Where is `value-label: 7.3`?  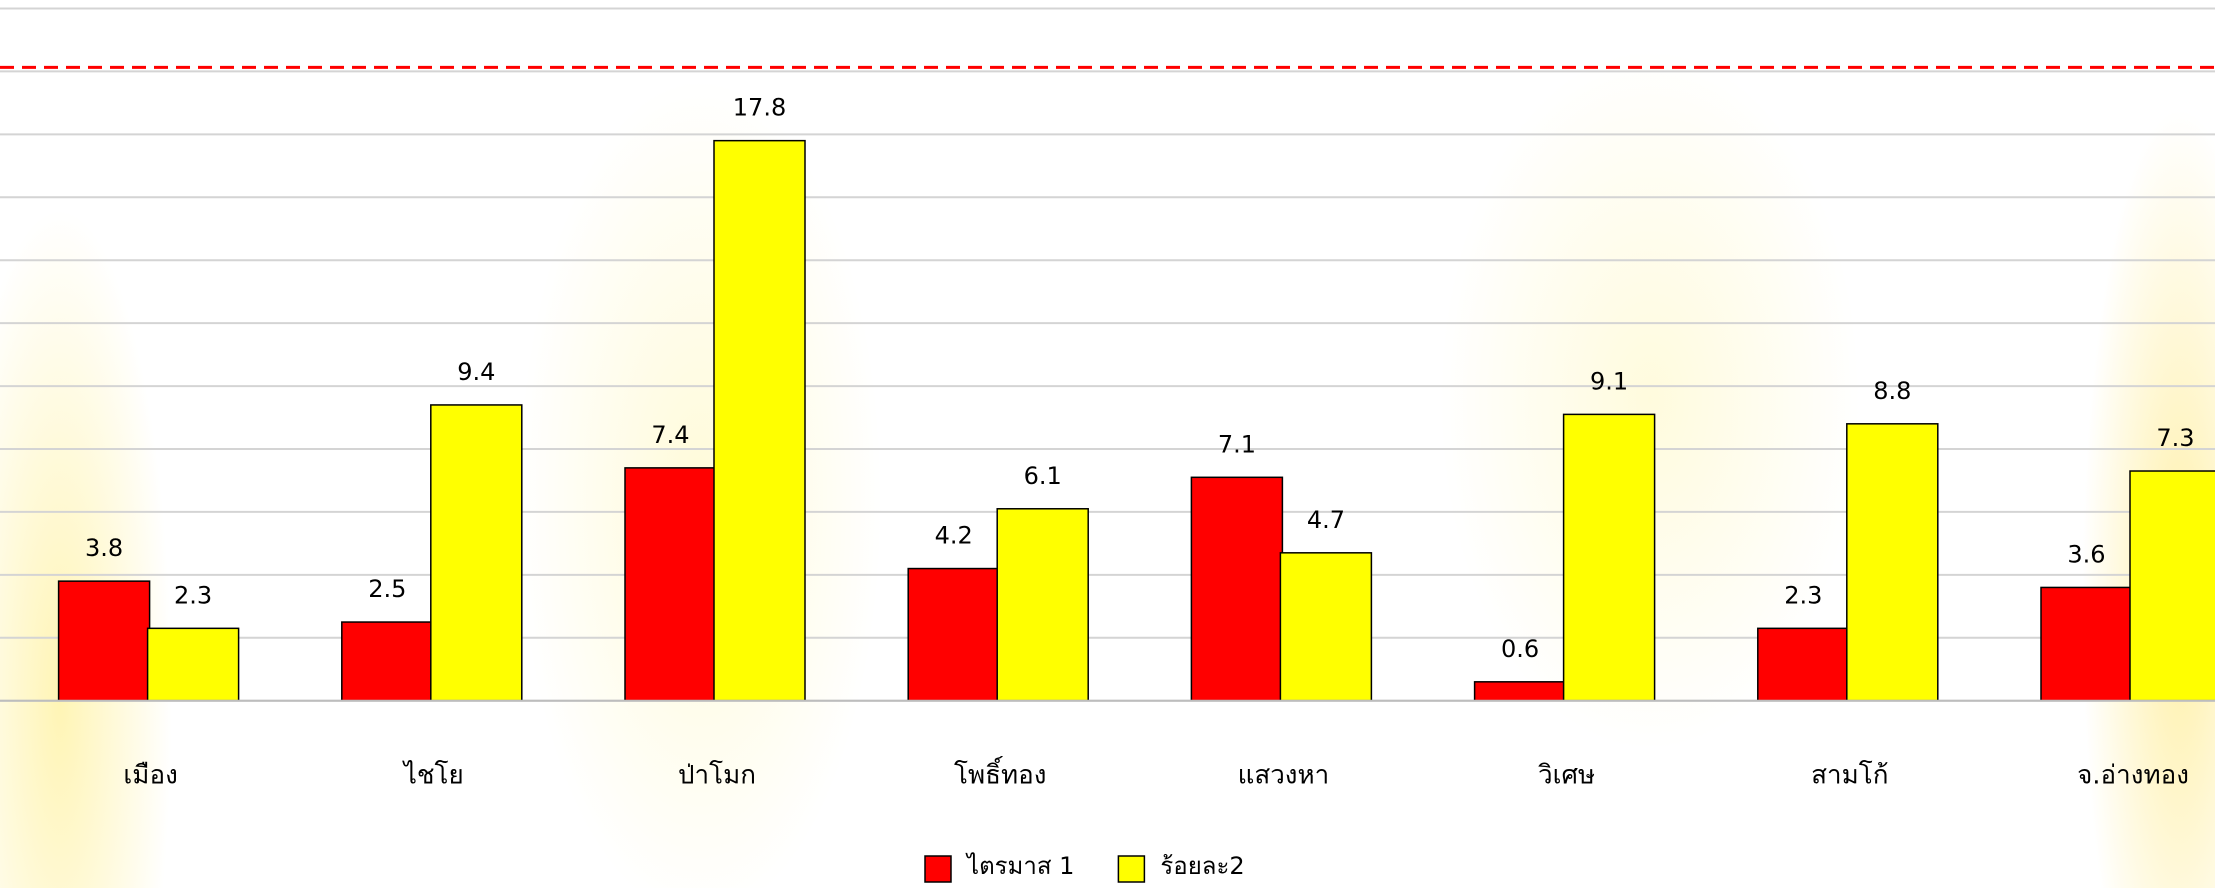 value-label: 7.3 is located at coordinates (2175, 438).